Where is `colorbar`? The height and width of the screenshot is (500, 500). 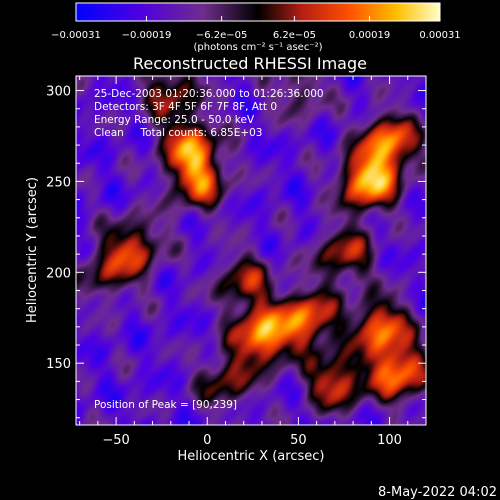 colorbar is located at coordinates (258, 12).